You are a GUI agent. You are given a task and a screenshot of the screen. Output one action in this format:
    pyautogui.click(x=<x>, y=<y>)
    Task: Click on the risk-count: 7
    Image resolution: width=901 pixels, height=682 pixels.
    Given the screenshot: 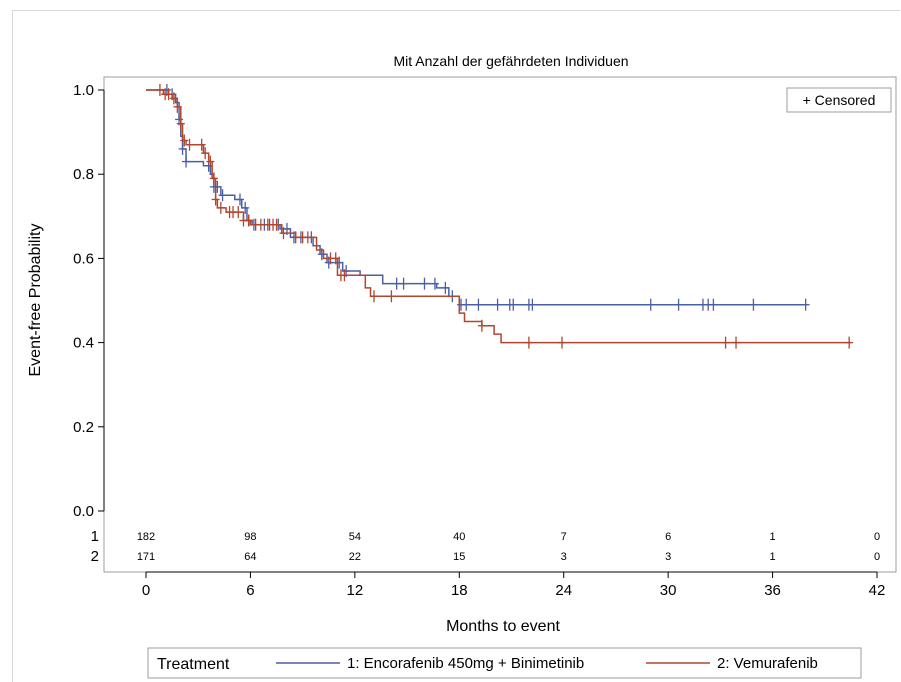 What is the action you would take?
    pyautogui.click(x=564, y=537)
    